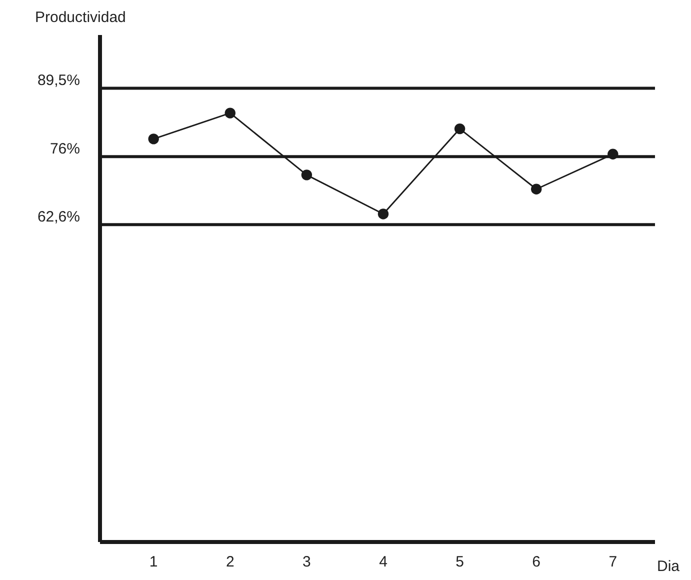  Describe the element at coordinates (58, 81) in the screenshot. I see `y-tick-label: 89,5%` at that location.